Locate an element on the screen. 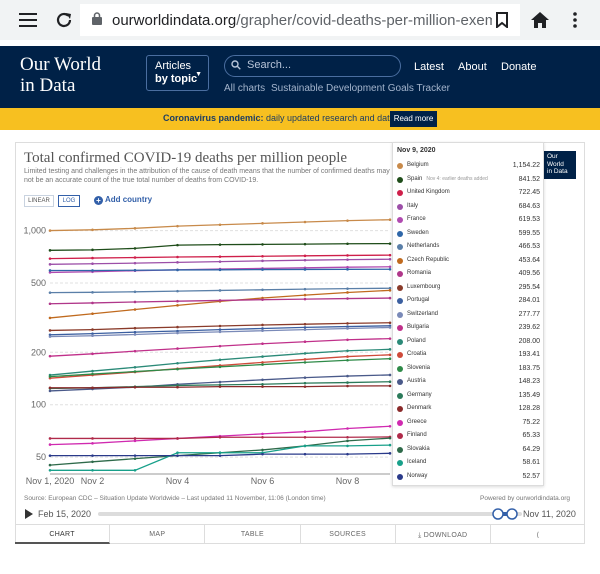 The image size is (600, 574). tooltip-country: Portugal is located at coordinates (418, 300).